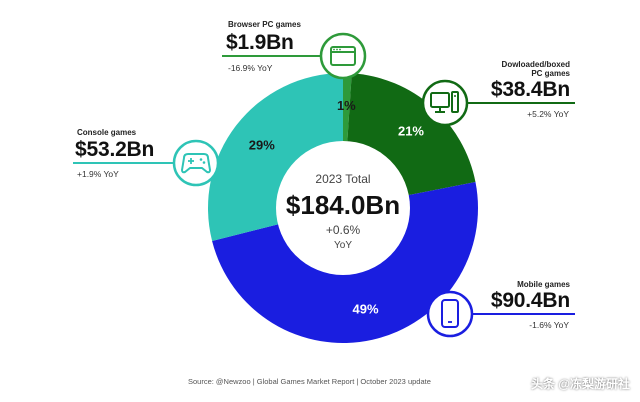 The image size is (640, 402). What do you see at coordinates (530, 300) in the screenshot?
I see `mobile-value: $90.4Bn` at bounding box center [530, 300].